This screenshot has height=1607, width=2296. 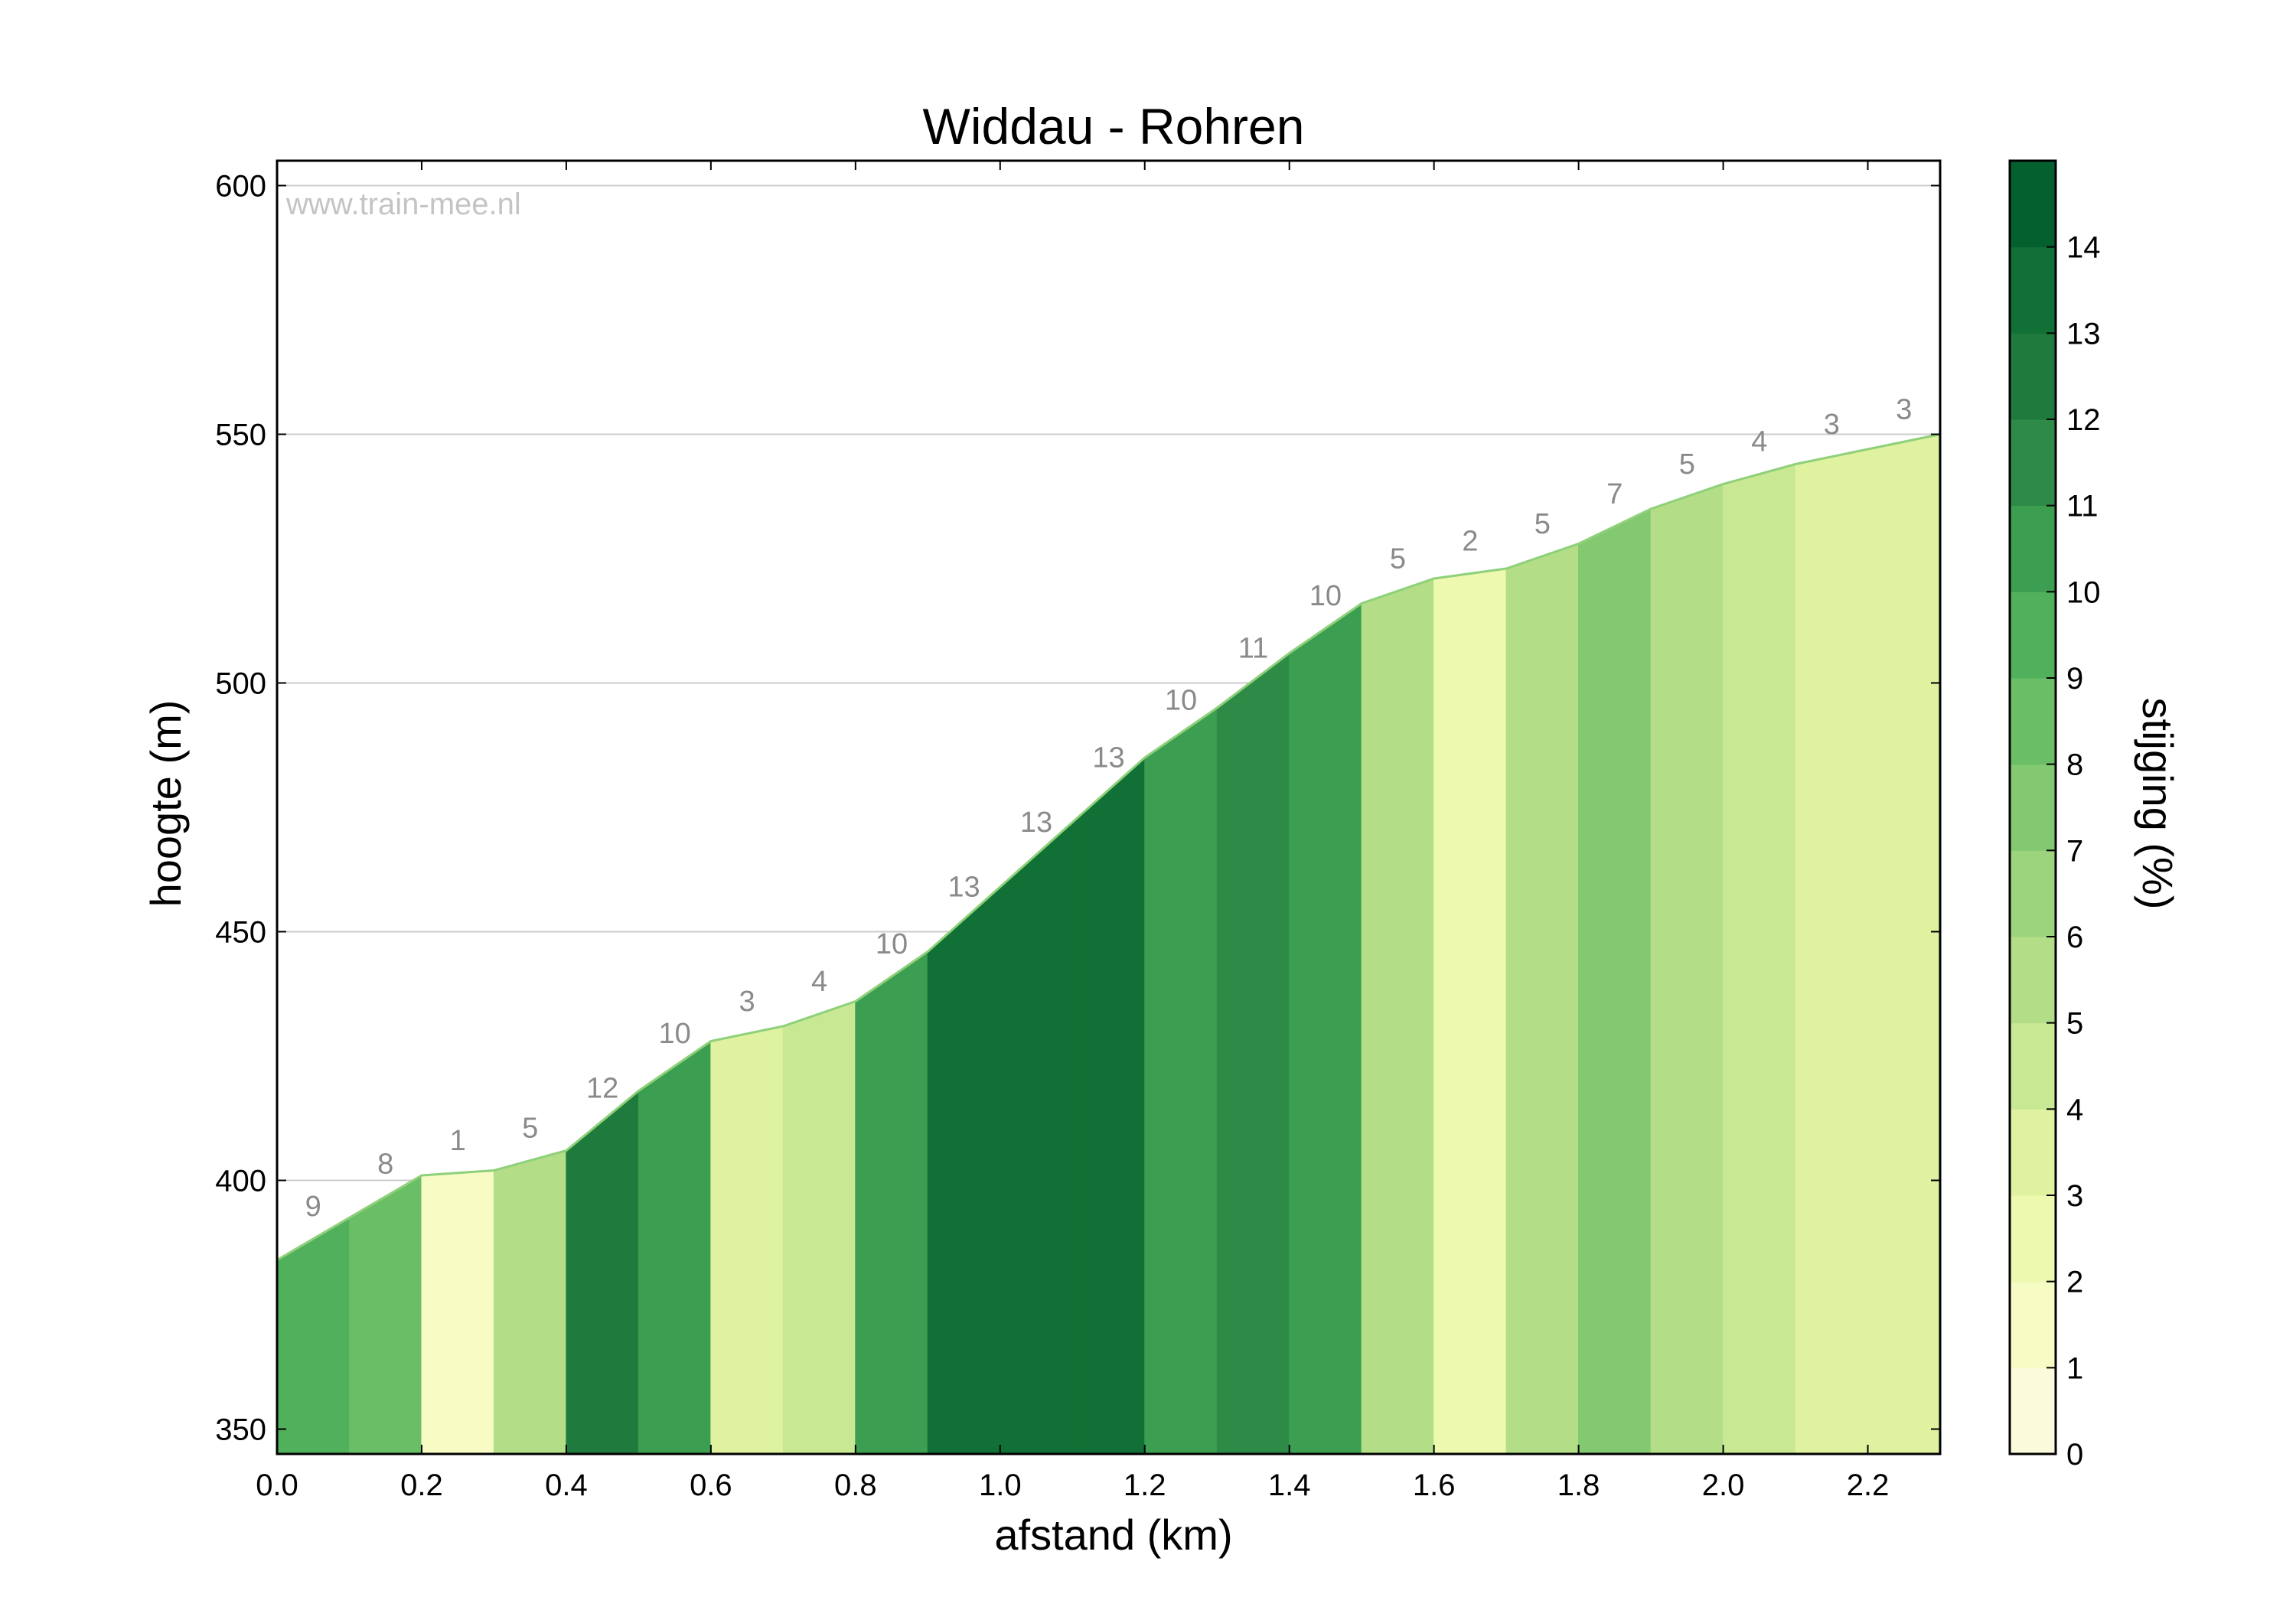 What do you see at coordinates (1000, 1485) in the screenshot?
I see `x-tick-label: 1.0` at bounding box center [1000, 1485].